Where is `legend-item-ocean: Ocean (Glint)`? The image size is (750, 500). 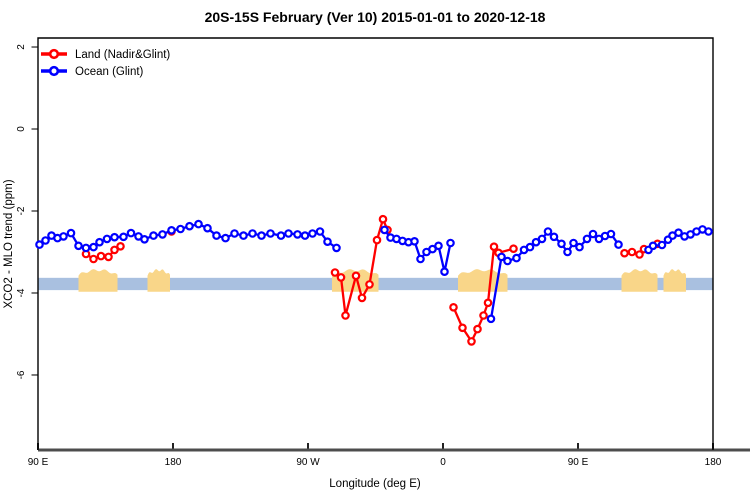
legend-item-ocean: Ocean (Glint) is located at coordinates (92, 71).